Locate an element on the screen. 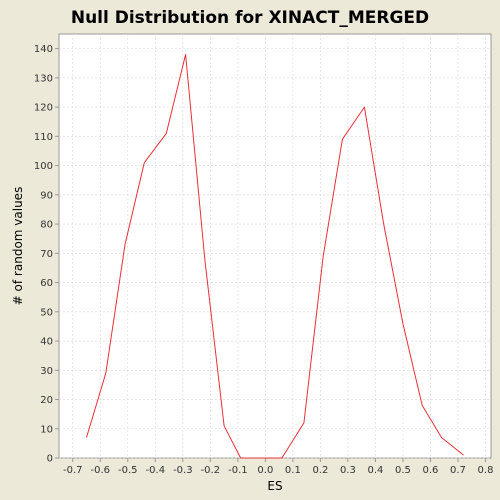 This screenshot has height=500, width=500. x-tick-label: 0.4 is located at coordinates (375, 470).